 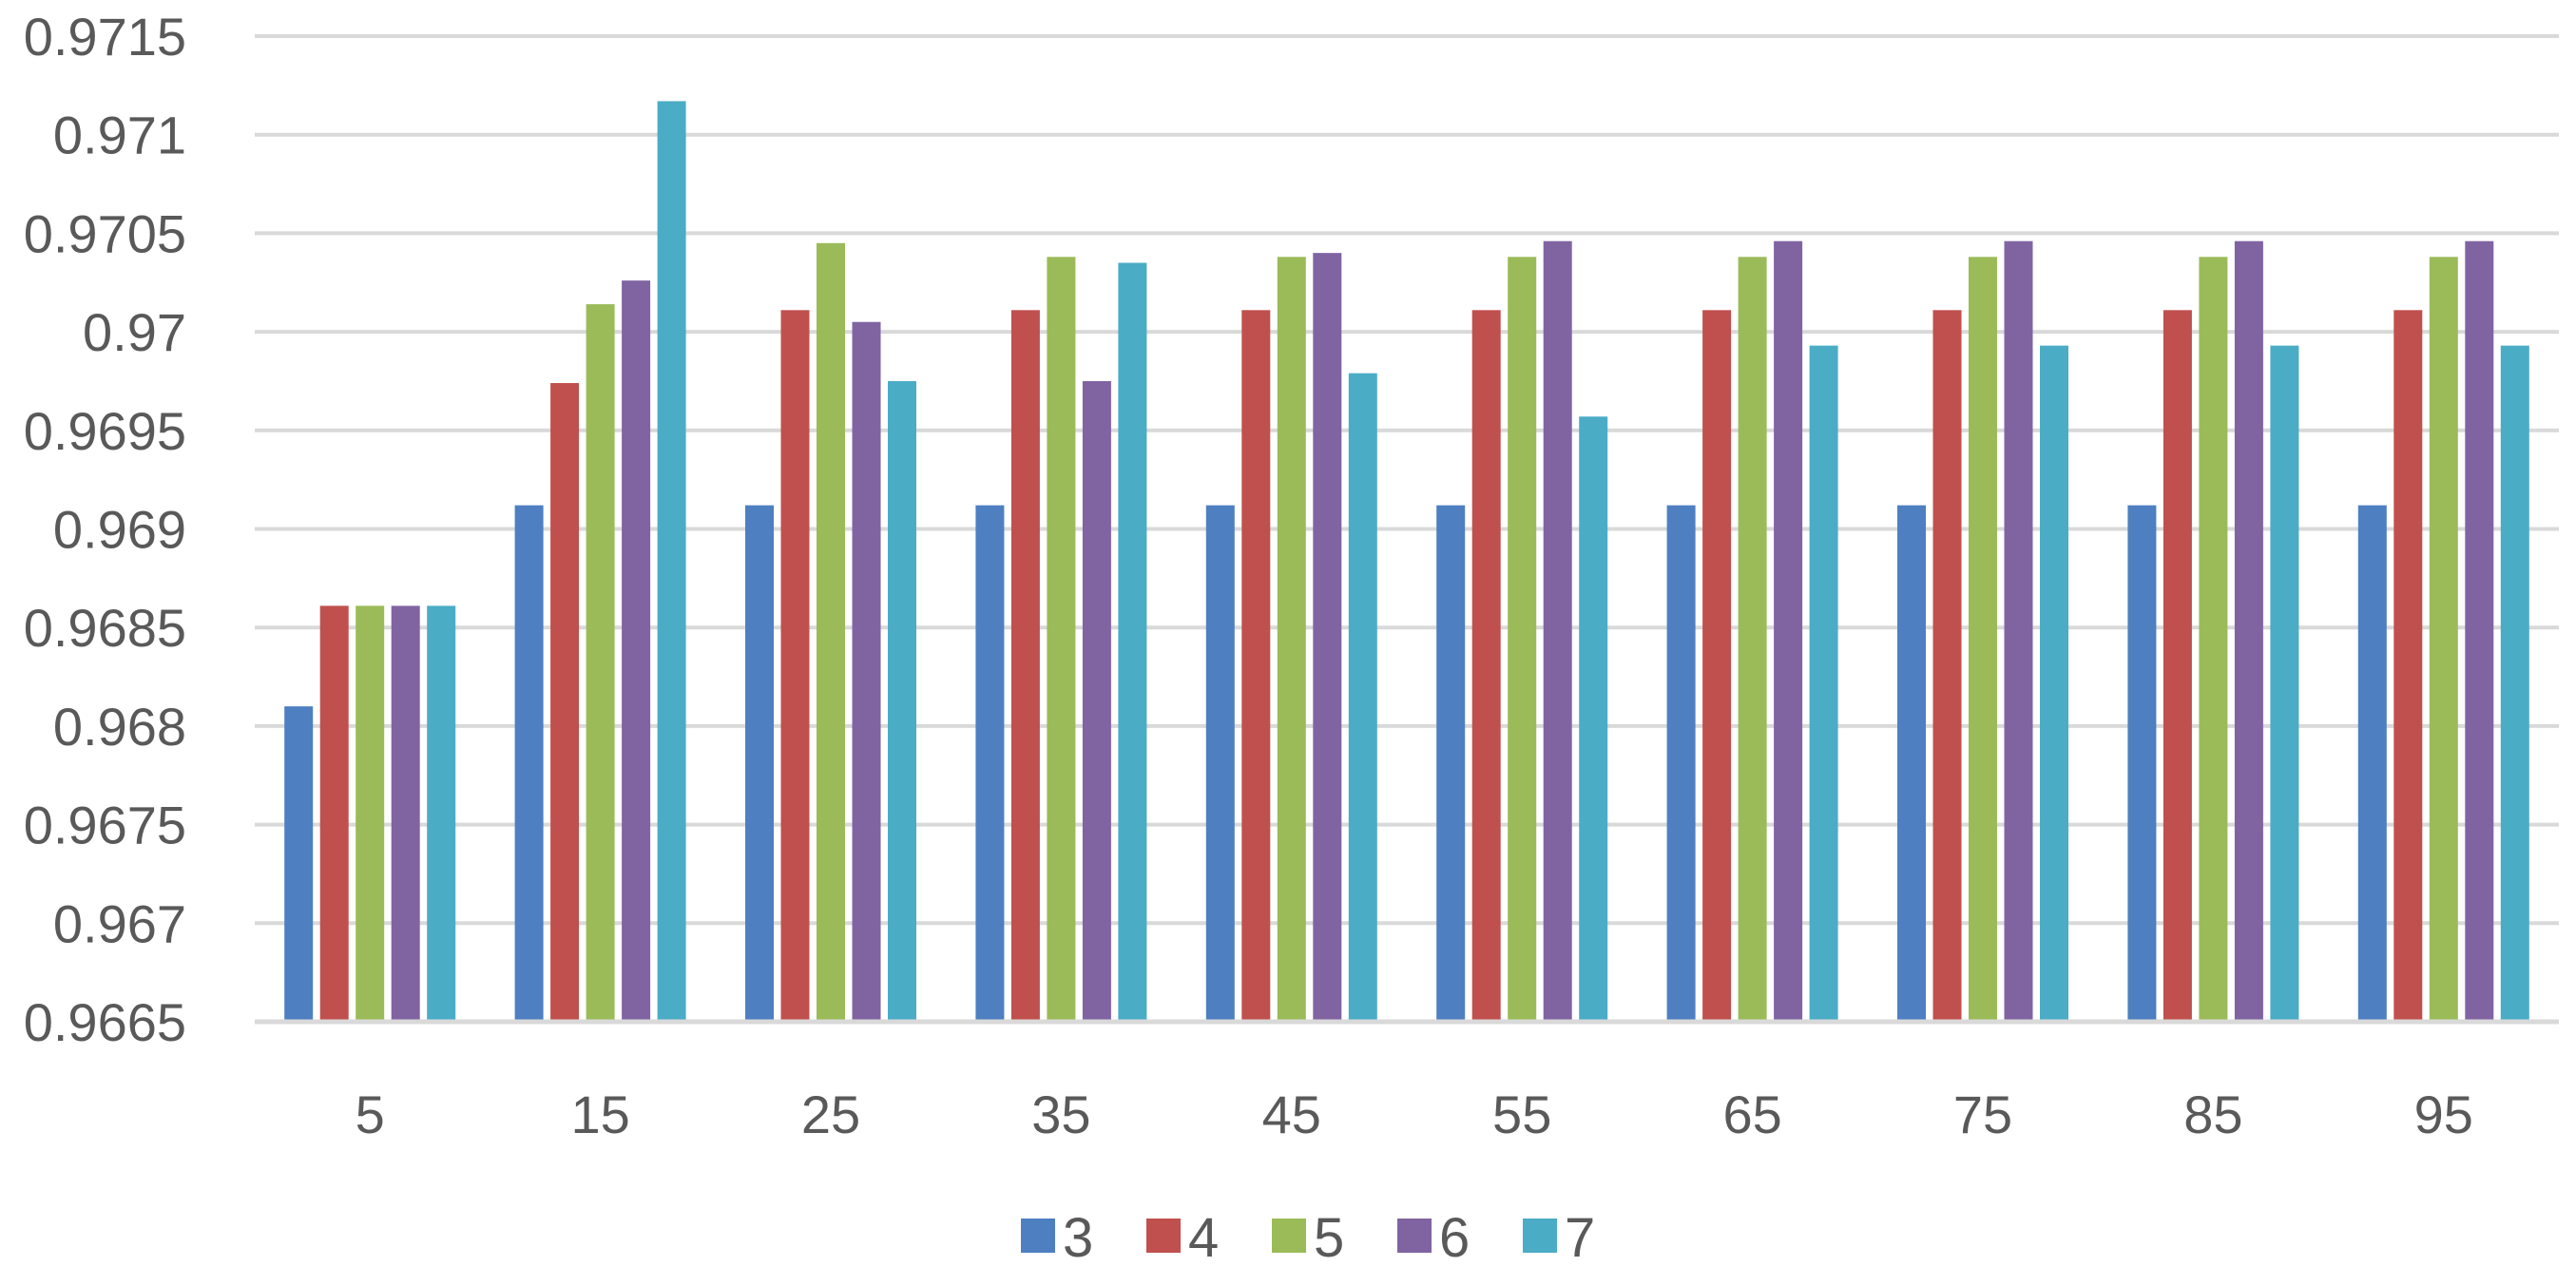 What do you see at coordinates (1455, 1238) in the screenshot?
I see `legend-label-6: 6` at bounding box center [1455, 1238].